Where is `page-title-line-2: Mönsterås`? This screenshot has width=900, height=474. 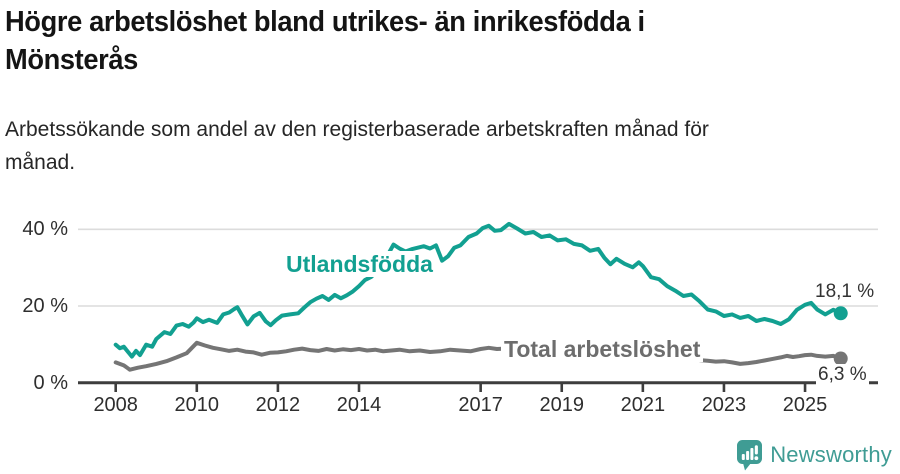
page-title-line-2: Mönsterås is located at coordinates (71, 60).